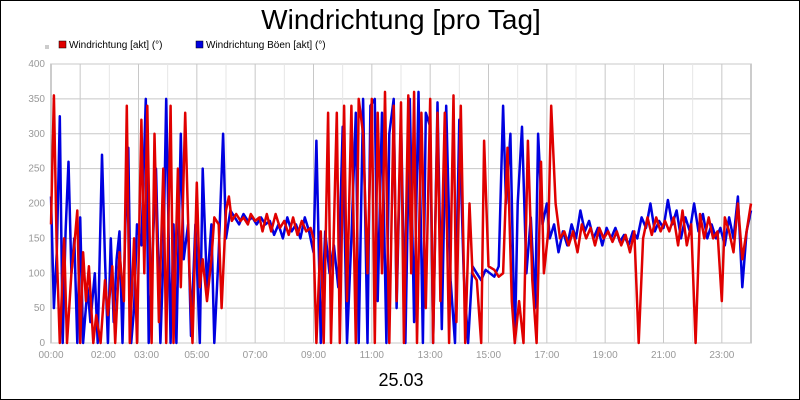 The image size is (800, 400). Describe the element at coordinates (36, 238) in the screenshot. I see `y-tick-label: 150` at that location.